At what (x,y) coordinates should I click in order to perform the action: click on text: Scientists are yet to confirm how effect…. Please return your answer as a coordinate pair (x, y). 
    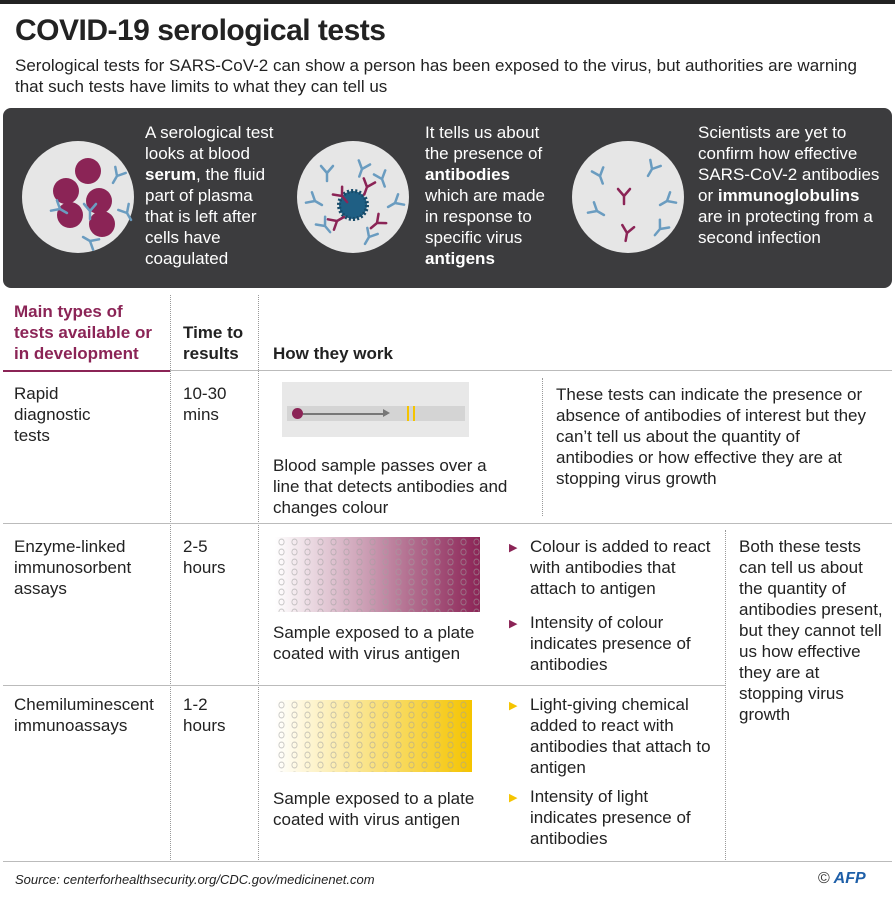
    Looking at the image, I should click on (789, 164).